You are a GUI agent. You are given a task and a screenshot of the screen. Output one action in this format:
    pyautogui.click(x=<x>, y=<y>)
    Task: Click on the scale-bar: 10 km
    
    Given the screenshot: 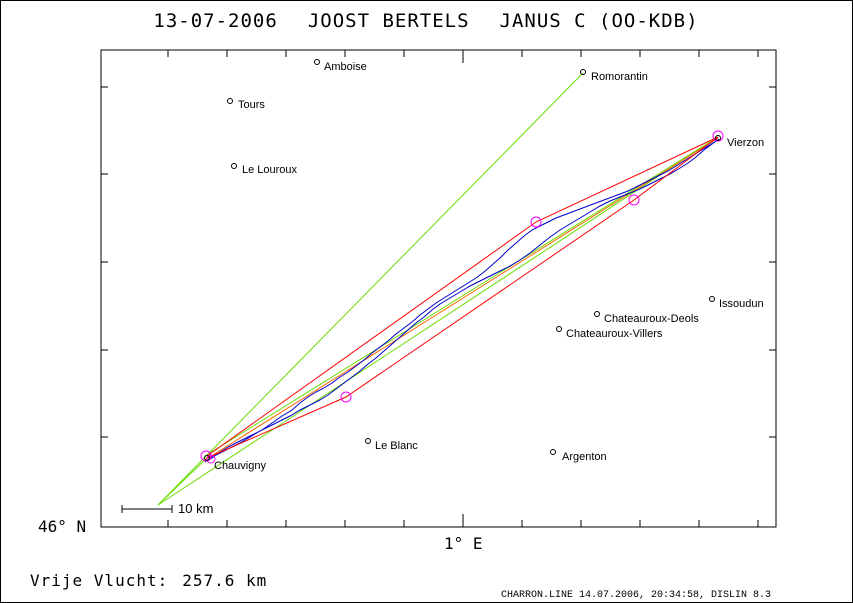 What is the action you would take?
    pyautogui.click(x=167, y=508)
    